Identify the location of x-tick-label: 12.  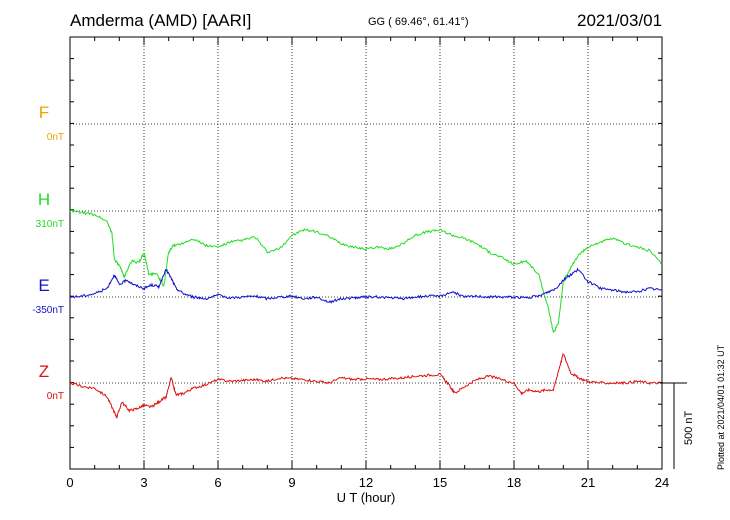
(366, 482).